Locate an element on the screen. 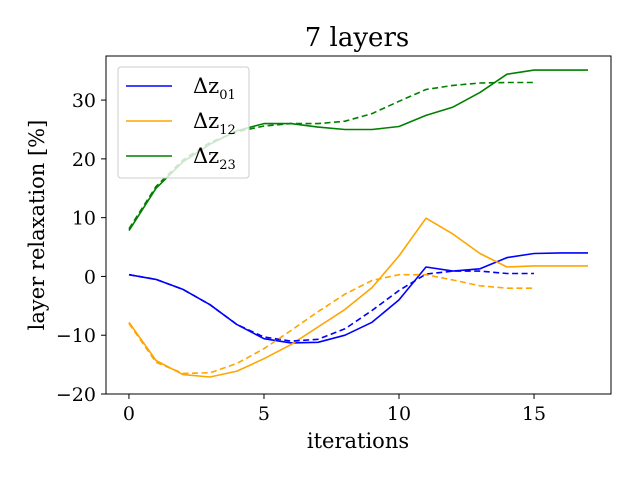 Image resolution: width=640 pixels, height=480 pixels. y-tick-label: 10 is located at coordinates (84, 219).